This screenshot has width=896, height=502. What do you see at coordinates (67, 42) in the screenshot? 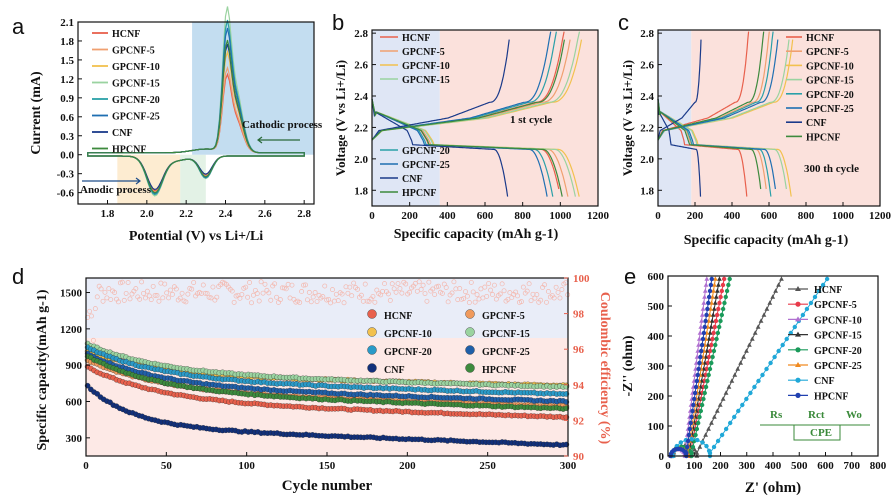
I see `y-tick-label: 1.8` at bounding box center [67, 42].